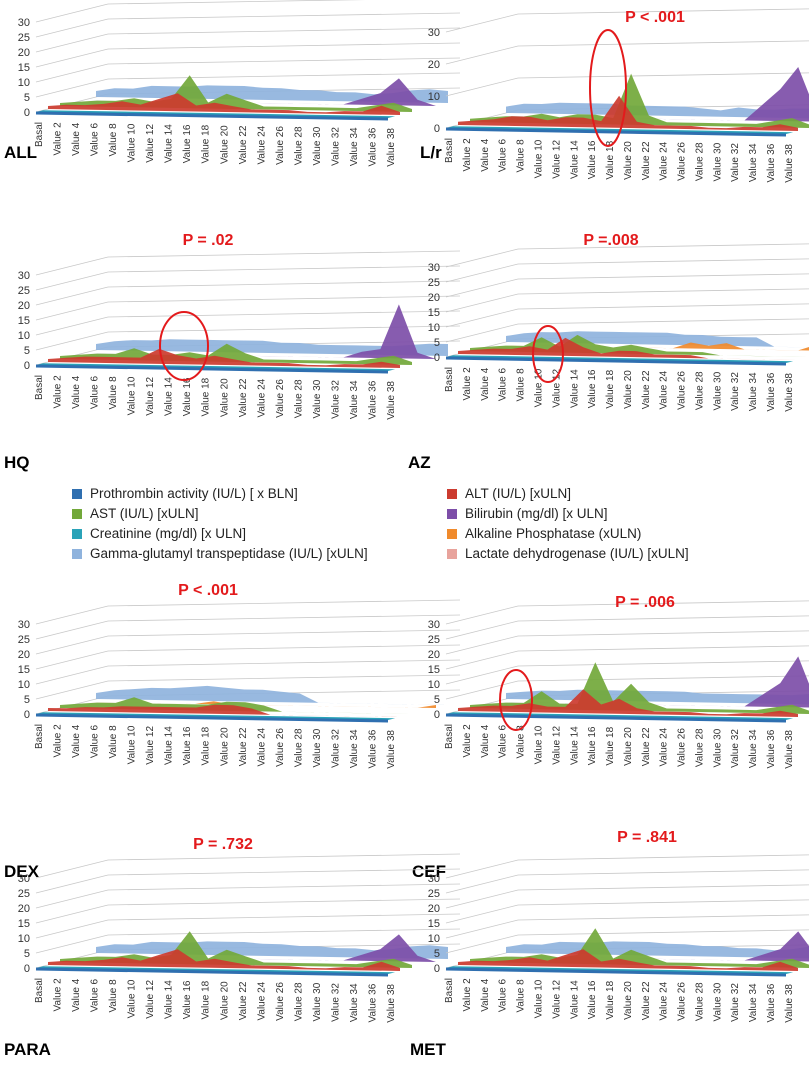 The width and height of the screenshot is (809, 1069). What do you see at coordinates (17, 462) in the screenshot?
I see `panel-title: HQ` at bounding box center [17, 462].